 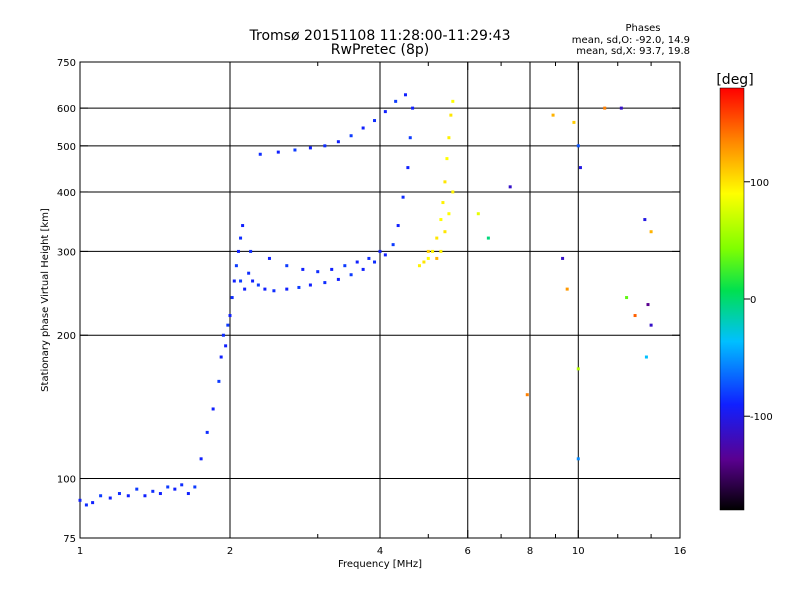 What do you see at coordinates (380, 50) in the screenshot?
I see `chart-subtitle: RwPretec (8p)` at bounding box center [380, 50].